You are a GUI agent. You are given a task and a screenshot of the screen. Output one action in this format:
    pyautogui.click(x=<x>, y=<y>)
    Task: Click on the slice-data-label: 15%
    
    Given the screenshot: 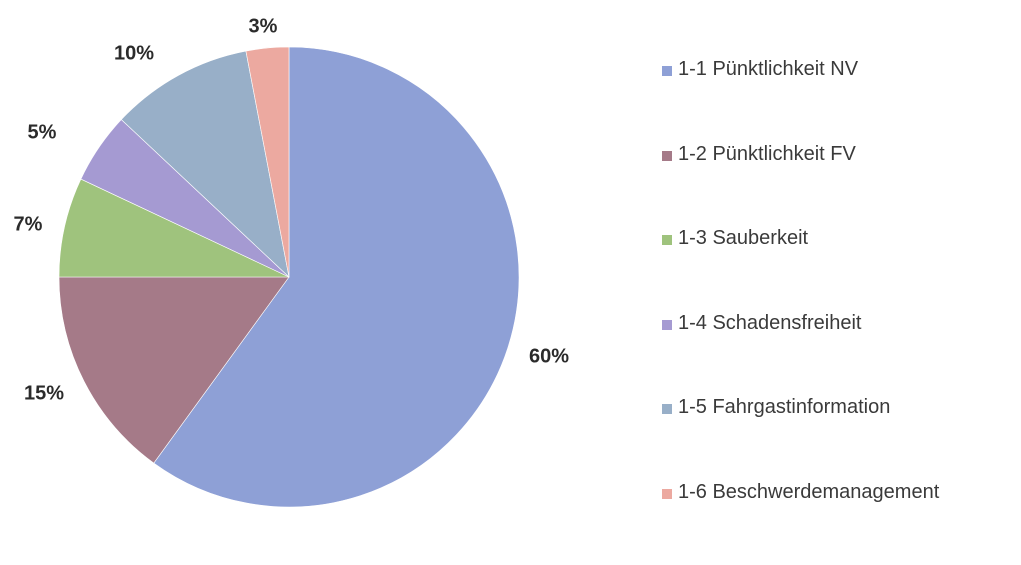 What is the action you would take?
    pyautogui.click(x=44, y=393)
    